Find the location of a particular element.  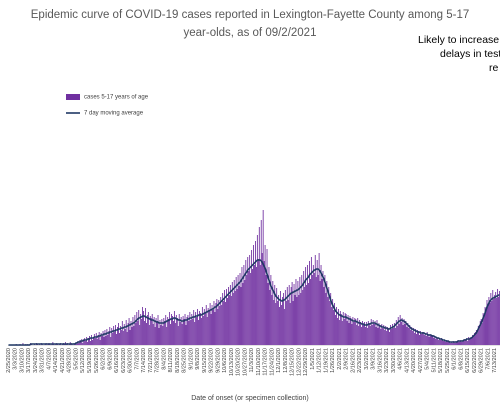

x-tick-label: 4/20/2021 is located at coordinates (414, 360).